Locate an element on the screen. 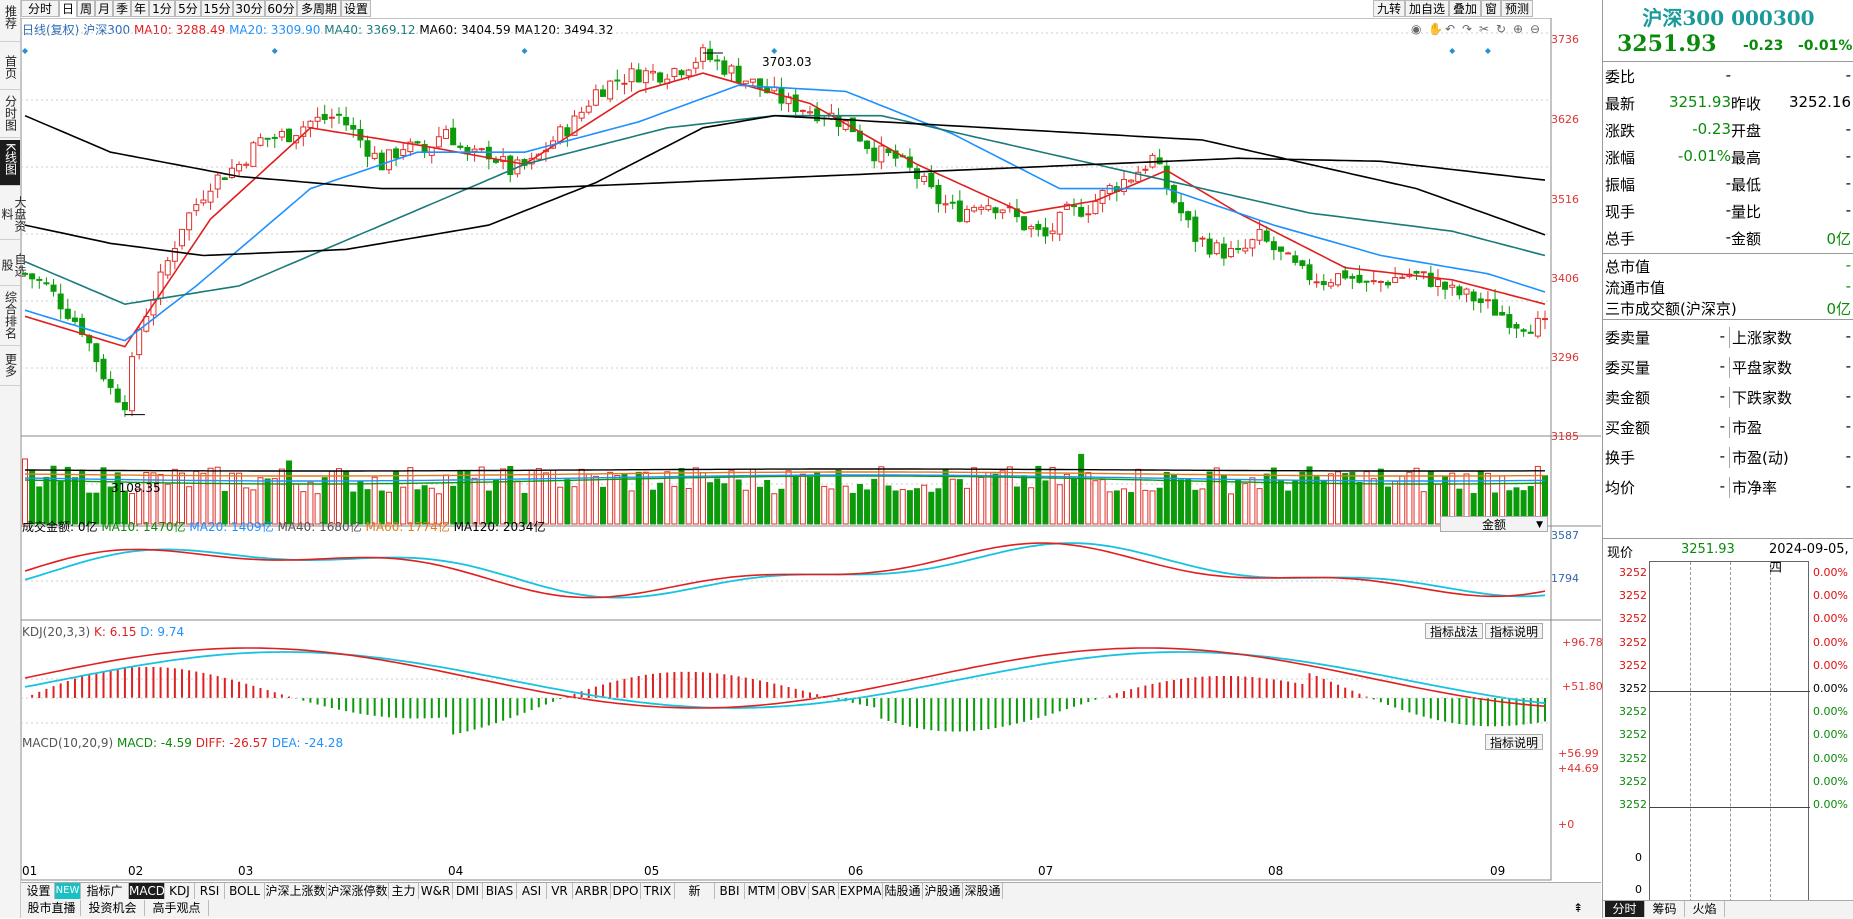  volume-type-select: 金额 ▼ is located at coordinates (1494, 524).